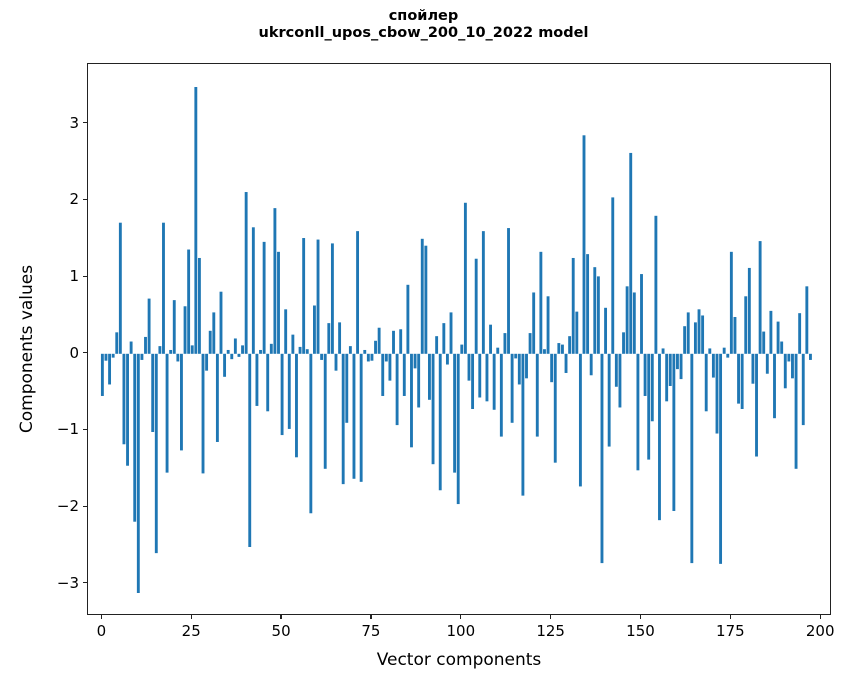 The image size is (847, 696). What do you see at coordinates (67, 429) in the screenshot?
I see `y-tick-label: −1` at bounding box center [67, 429].